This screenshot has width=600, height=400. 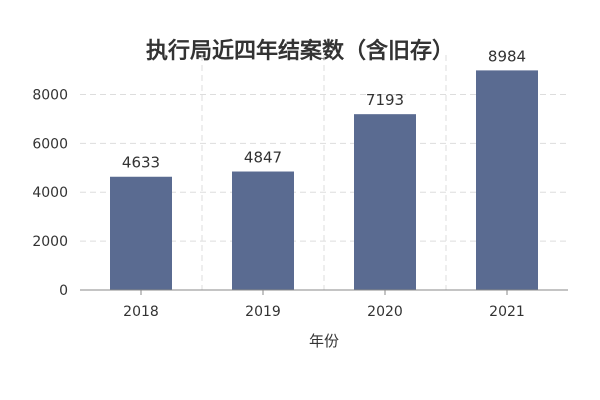 I want to click on x-tick-label: 2018, so click(x=141, y=312).